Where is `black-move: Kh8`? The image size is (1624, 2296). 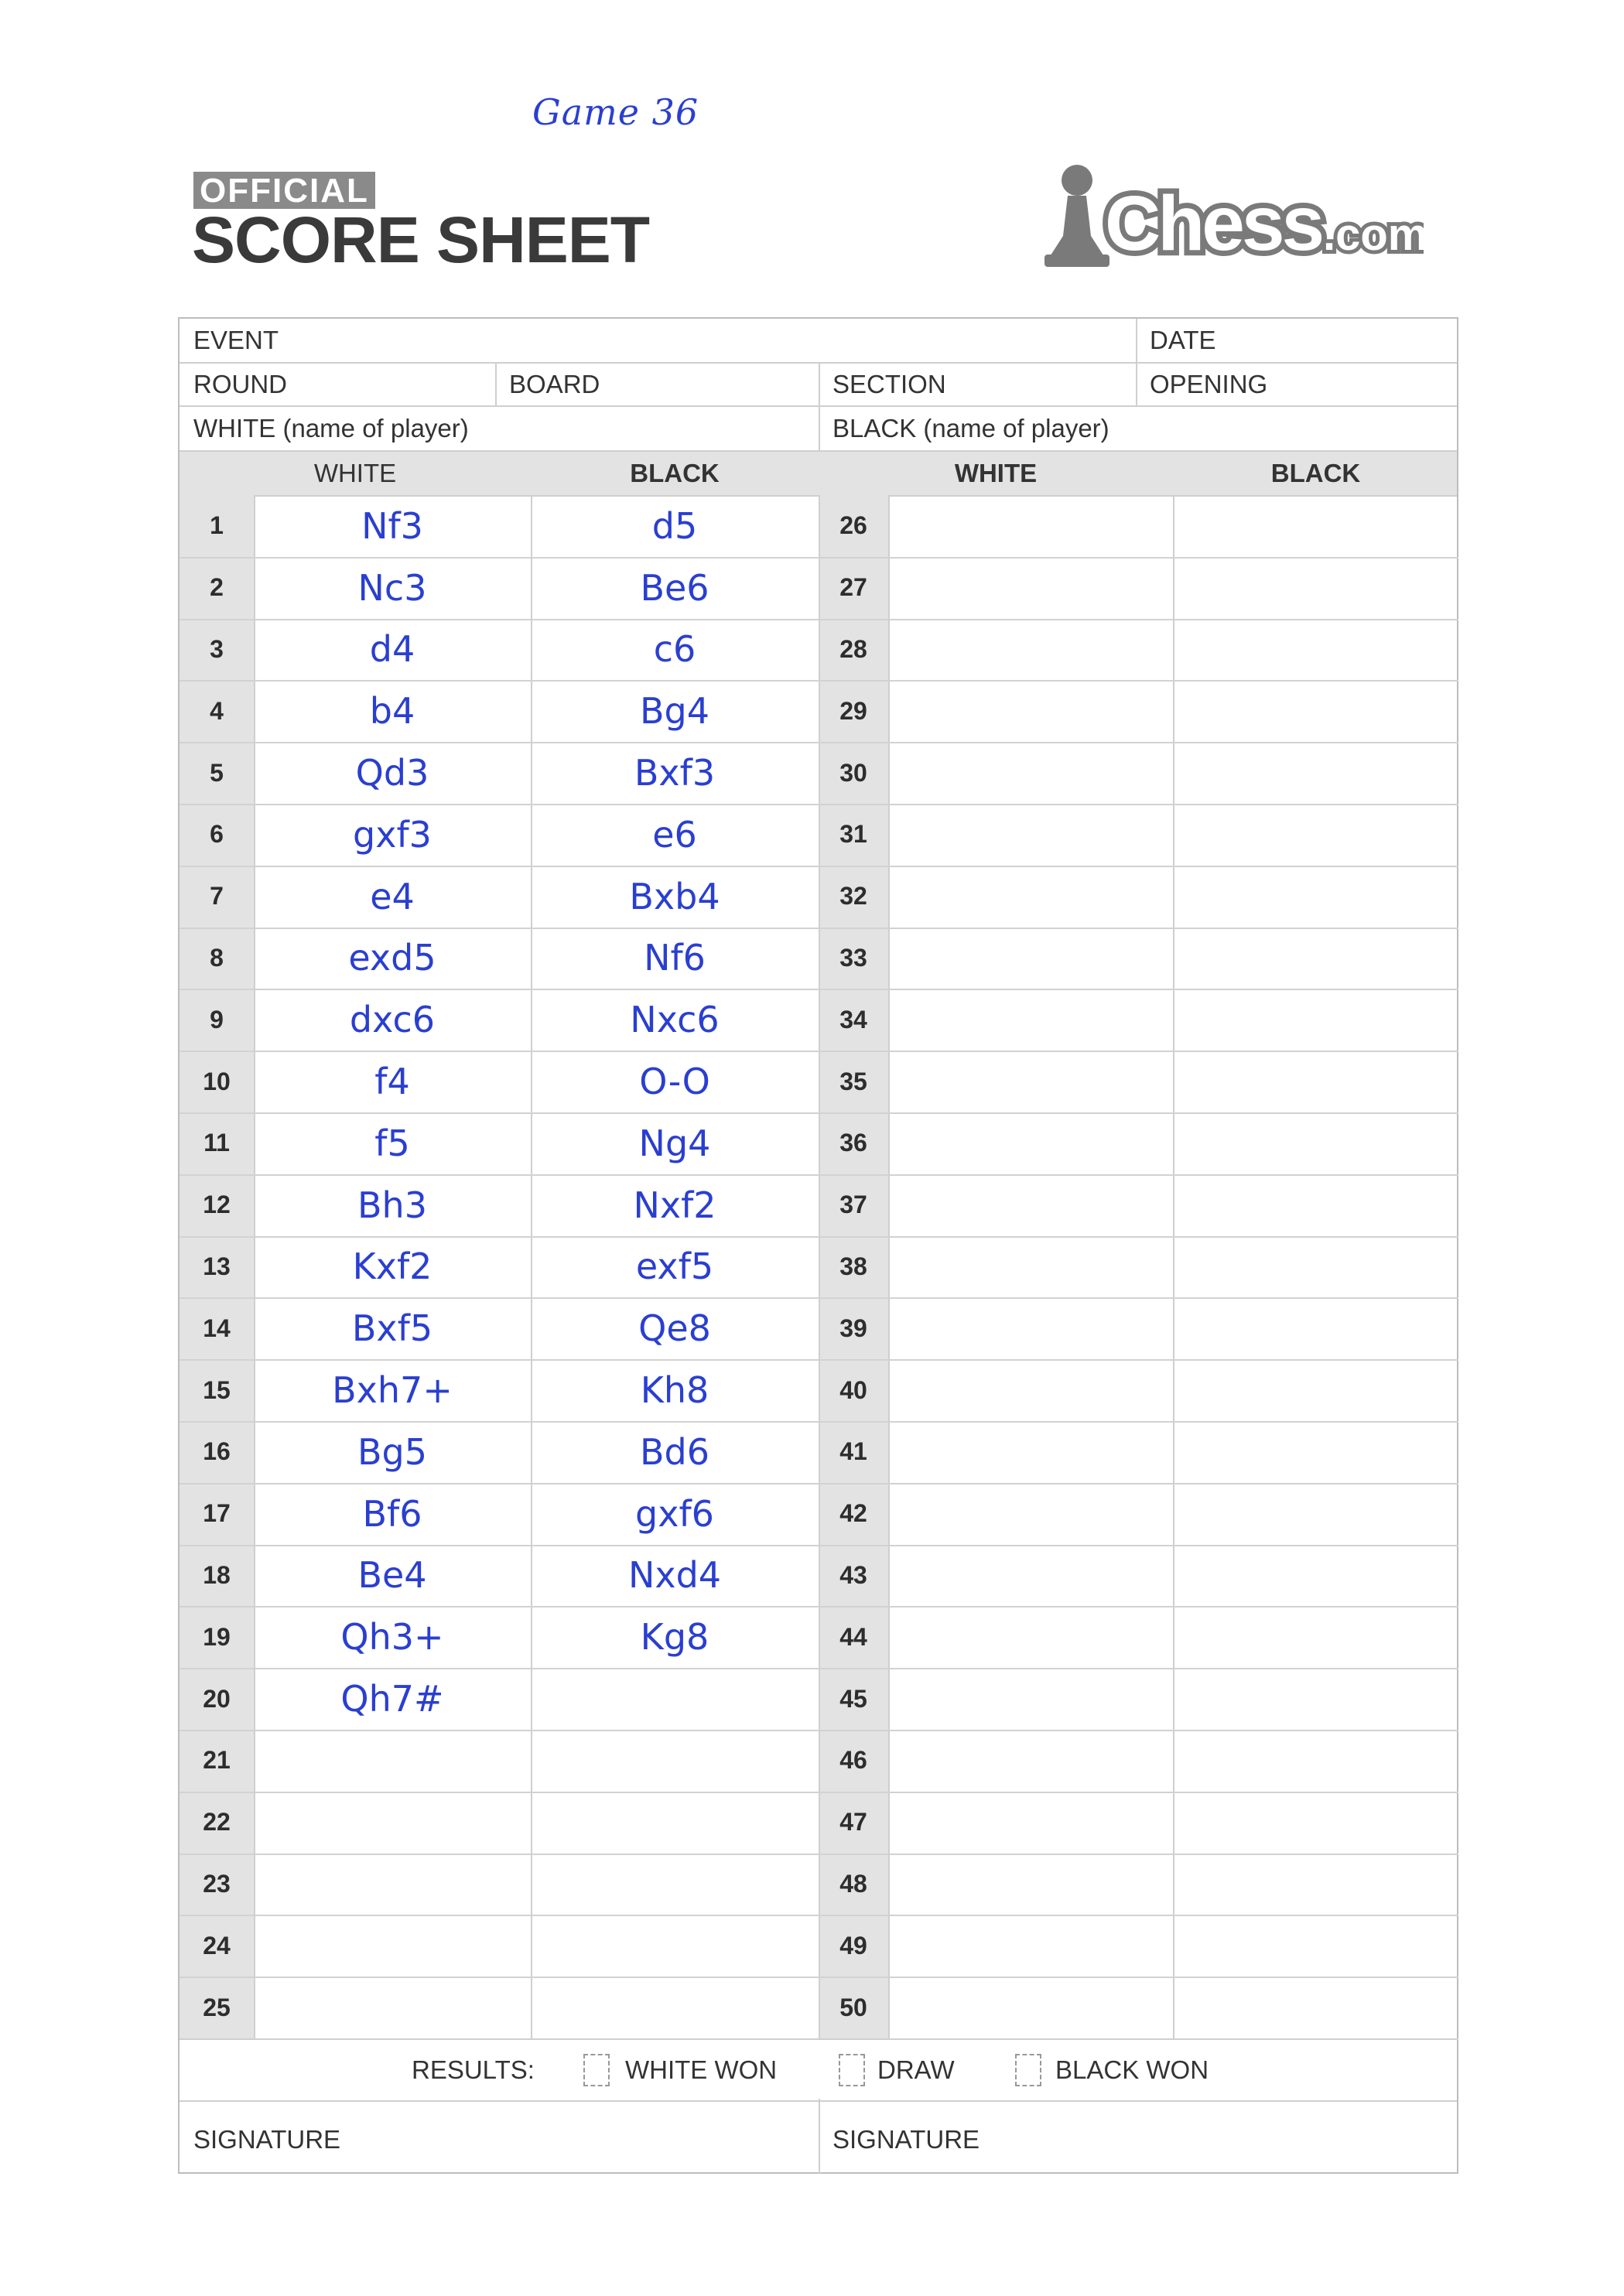
black-move: Kh8 is located at coordinates (674, 1390).